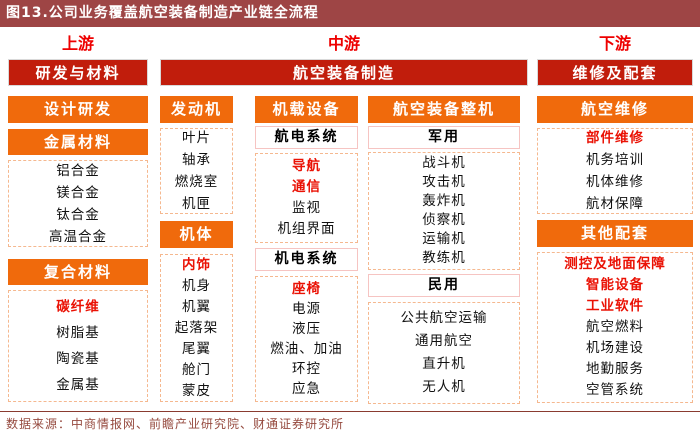 Image resolution: width=700 pixels, height=434 pixels. Describe the element at coordinates (78, 203) in the screenshot. I see `list-metal-materials: 铝合金 镁合金 钛合金 高温合金` at that location.